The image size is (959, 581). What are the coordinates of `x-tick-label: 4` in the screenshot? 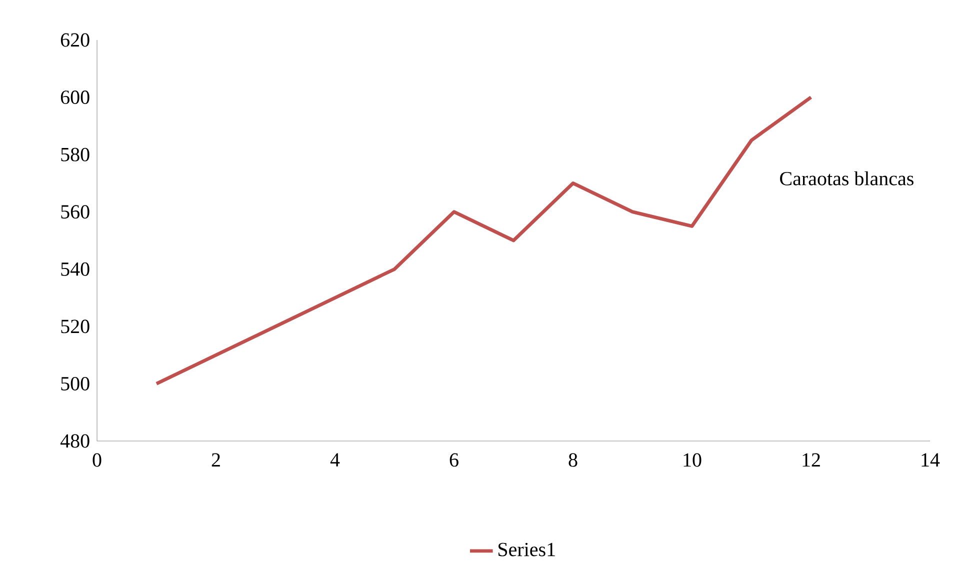 It's located at (335, 459).